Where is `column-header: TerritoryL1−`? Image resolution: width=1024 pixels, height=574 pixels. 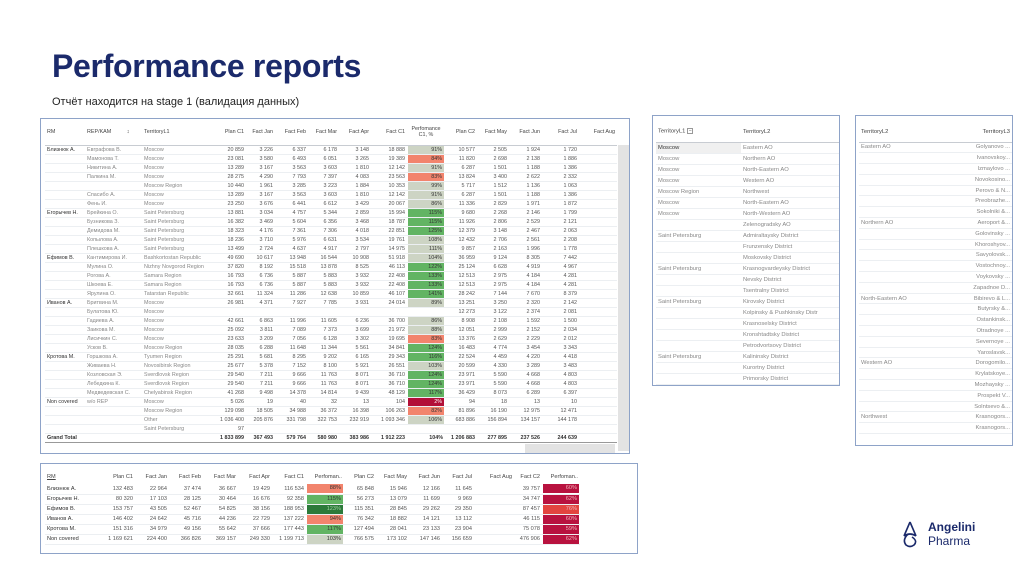 column-header: TerritoryL1− is located at coordinates (698, 132).